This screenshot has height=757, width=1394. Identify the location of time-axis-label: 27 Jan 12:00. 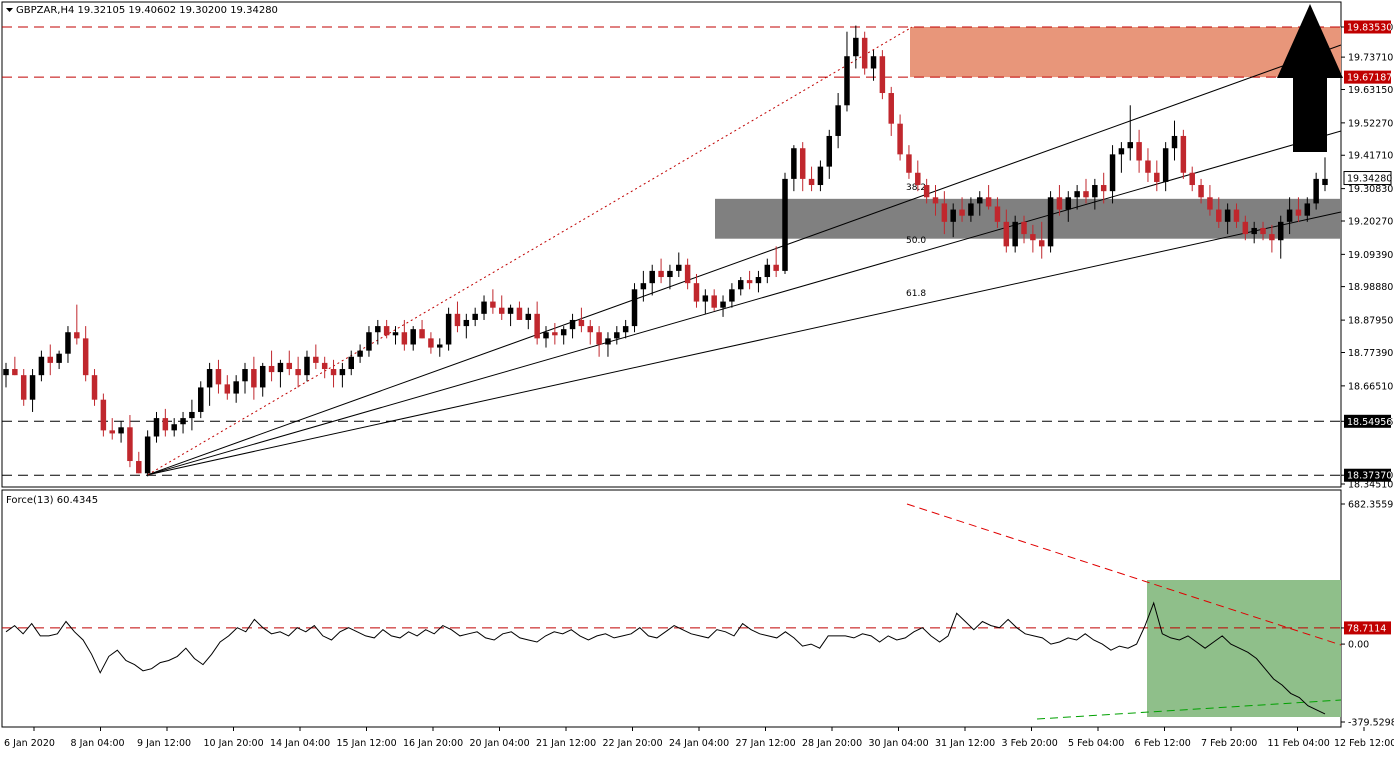
(766, 743).